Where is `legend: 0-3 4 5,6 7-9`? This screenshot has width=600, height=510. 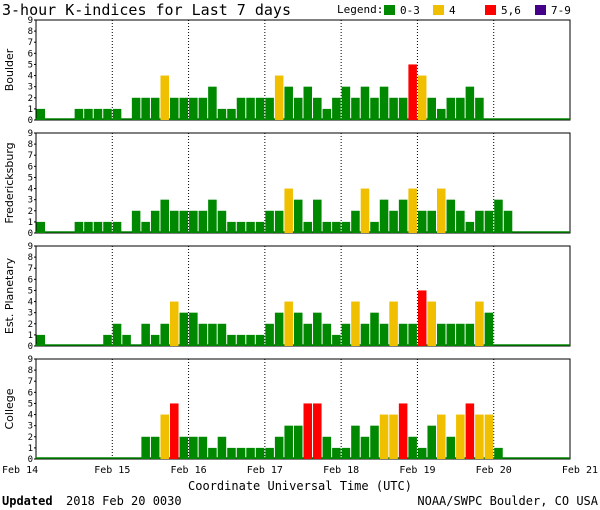
legend: 0-3 4 5,6 7-9 is located at coordinates (477, 10).